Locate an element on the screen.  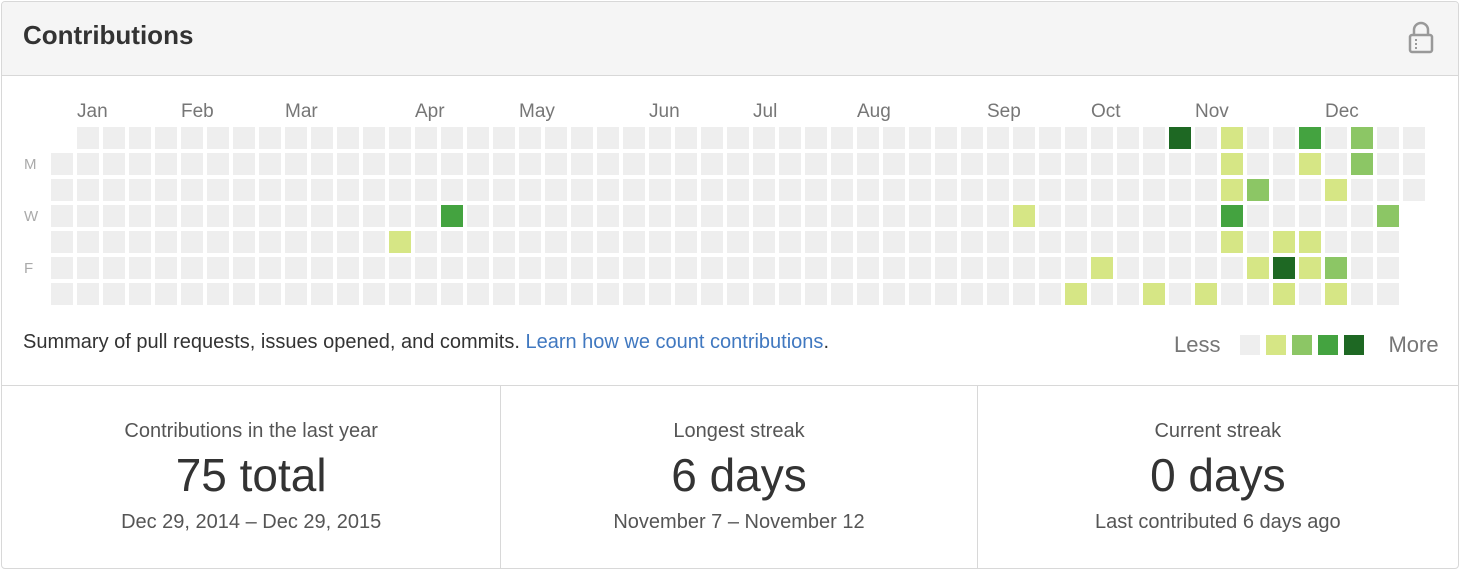
summary-end: . is located at coordinates (826, 342).